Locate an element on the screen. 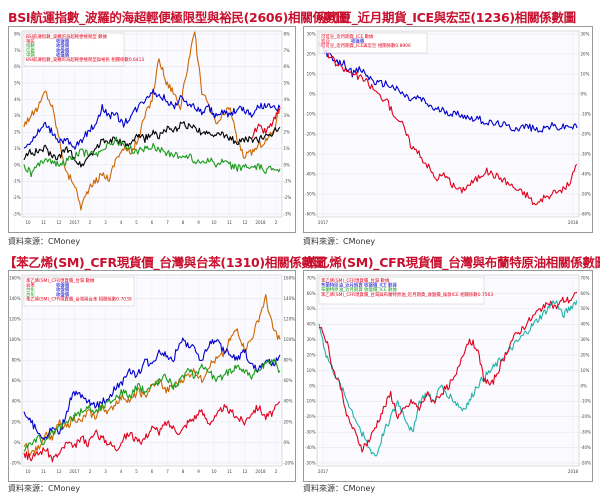 The image size is (600, 498). y-tick-label: 8% is located at coordinates (287, 33).